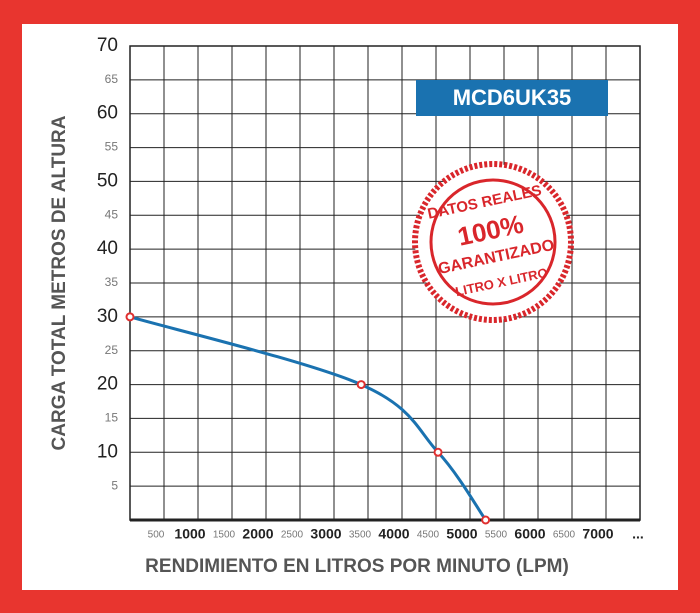 The width and height of the screenshot is (700, 613). Describe the element at coordinates (59, 282) in the screenshot. I see `y-axis-title: CARGA TOTAL METROS DE ALTURA` at that location.